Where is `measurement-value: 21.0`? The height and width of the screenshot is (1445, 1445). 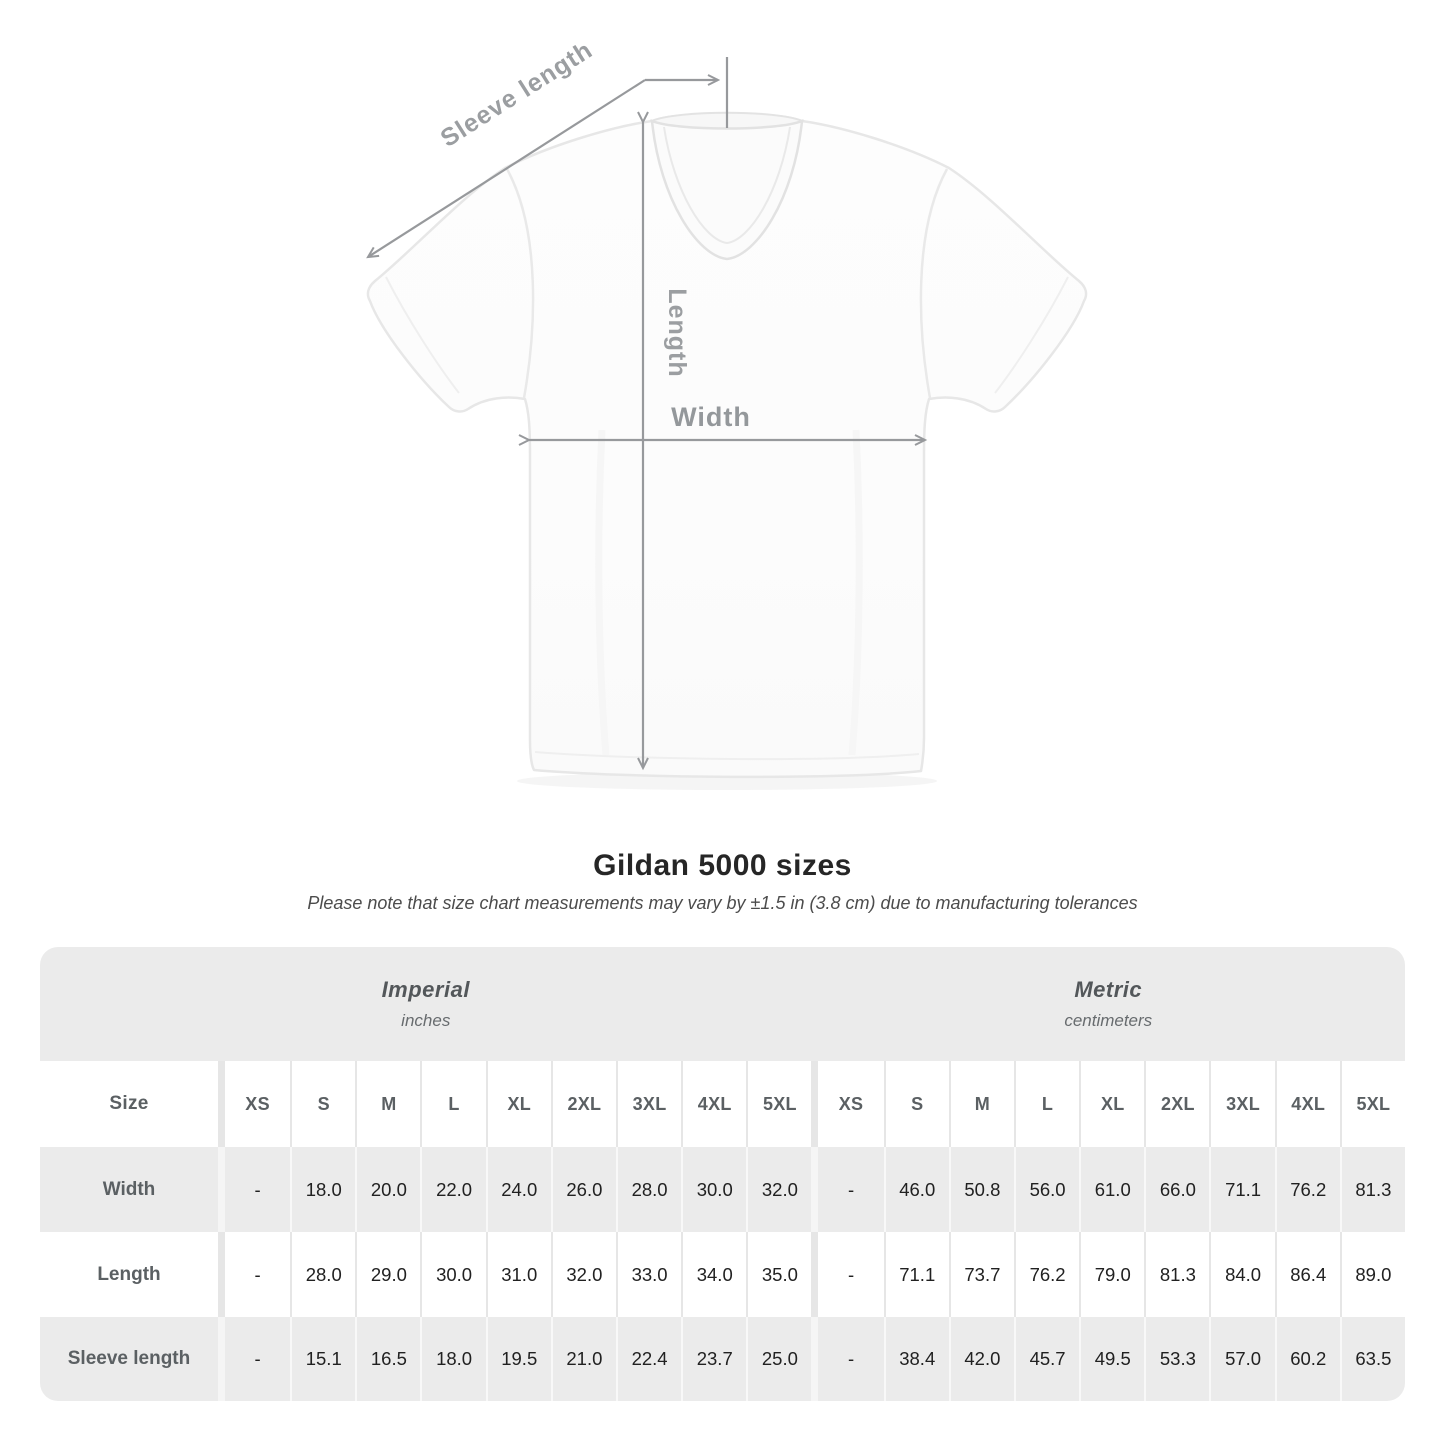
measurement-value: 21.0 is located at coordinates (583, 1359).